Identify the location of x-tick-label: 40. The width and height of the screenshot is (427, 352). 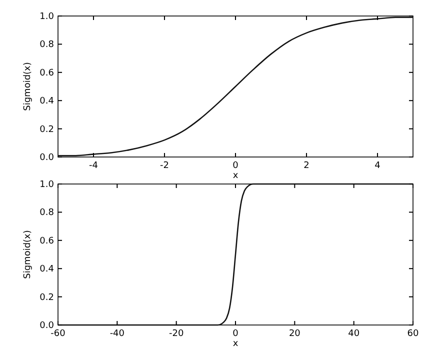
(354, 334).